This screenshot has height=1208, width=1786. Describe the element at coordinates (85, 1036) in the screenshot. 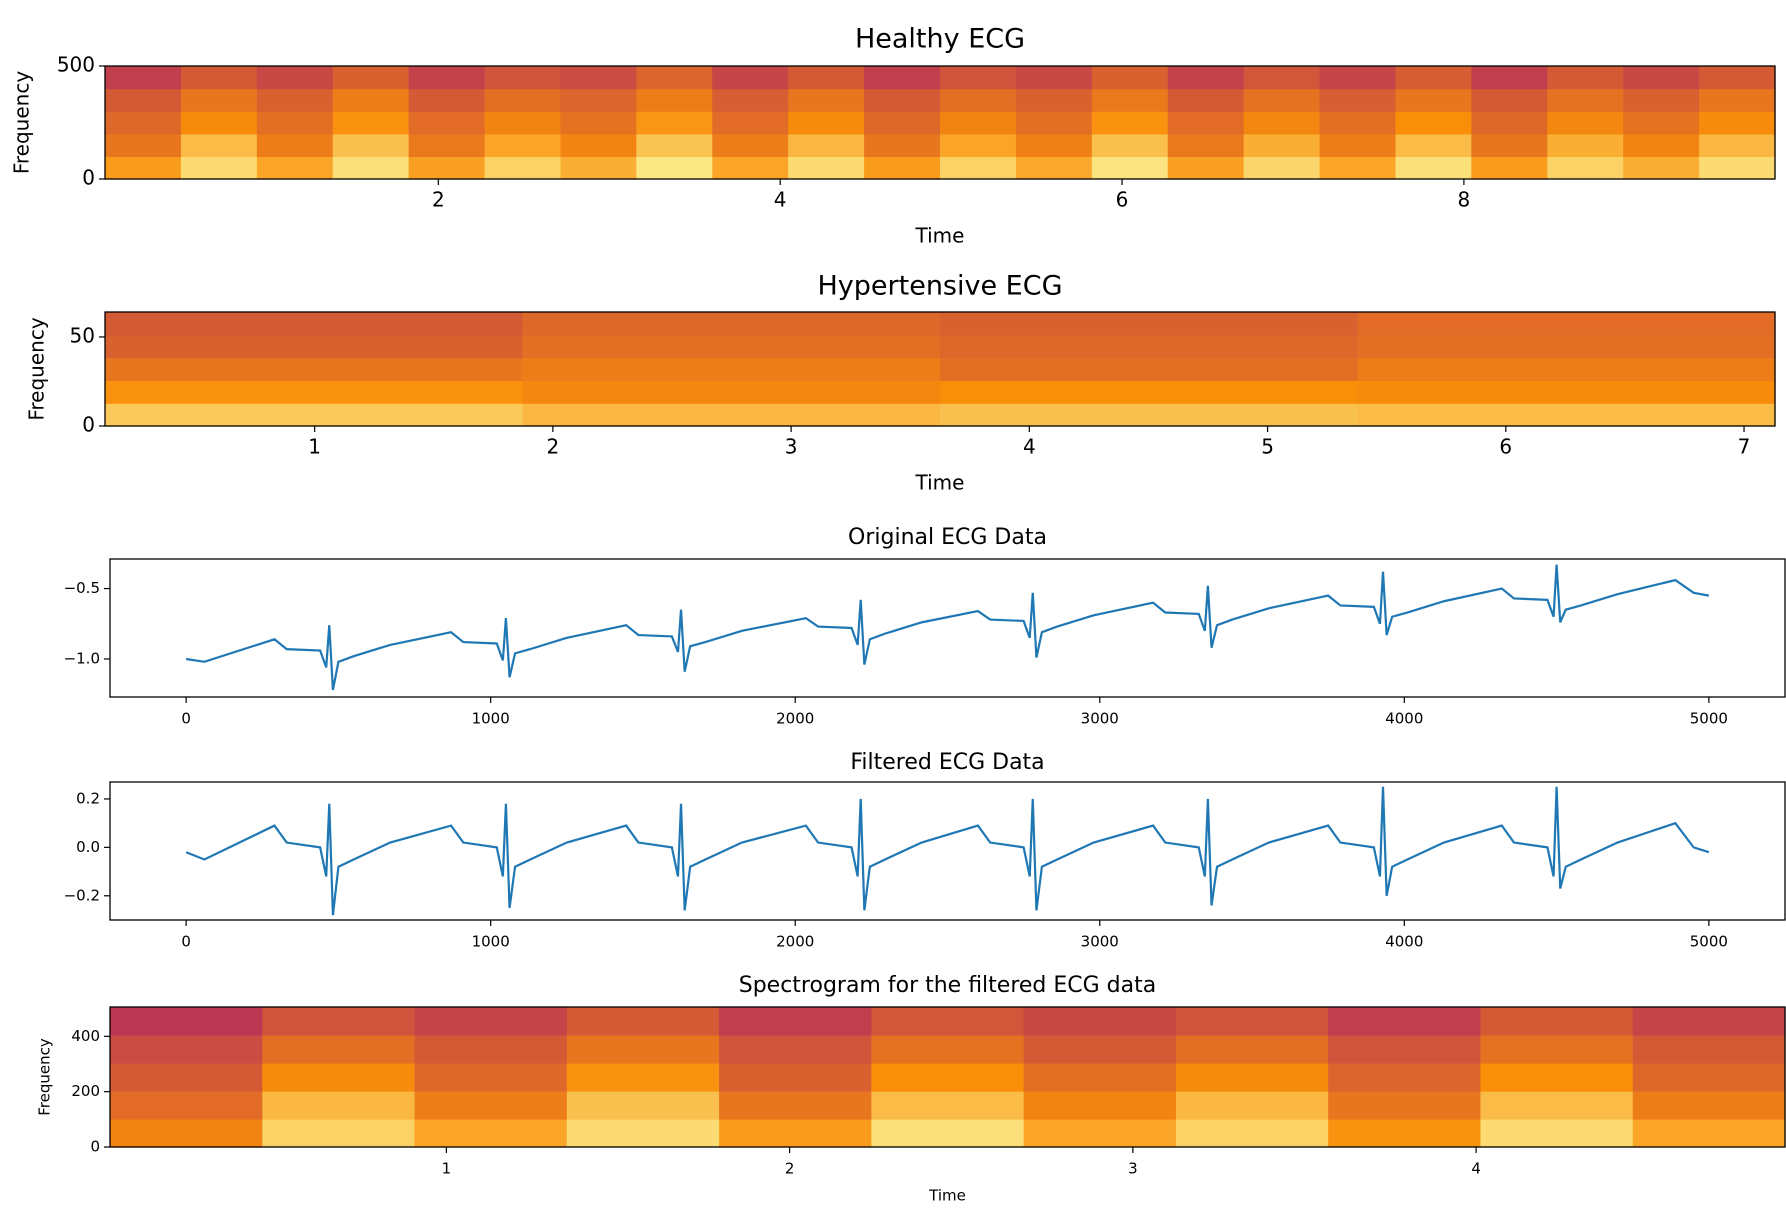

I see `y-tick-label: 400` at that location.